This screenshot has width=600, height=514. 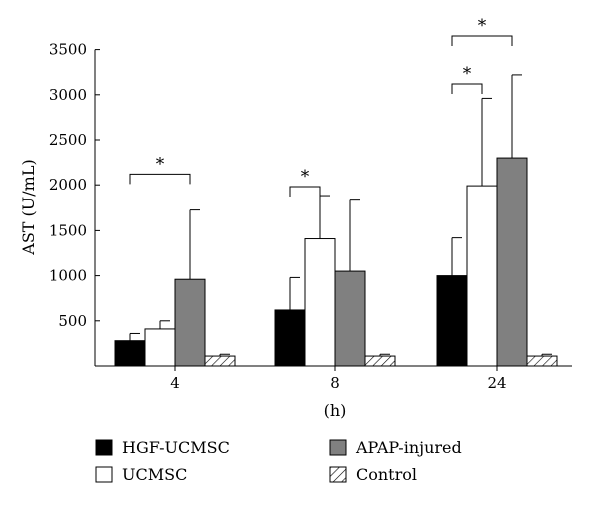 I want to click on significance-star-2: *, so click(x=467, y=74).